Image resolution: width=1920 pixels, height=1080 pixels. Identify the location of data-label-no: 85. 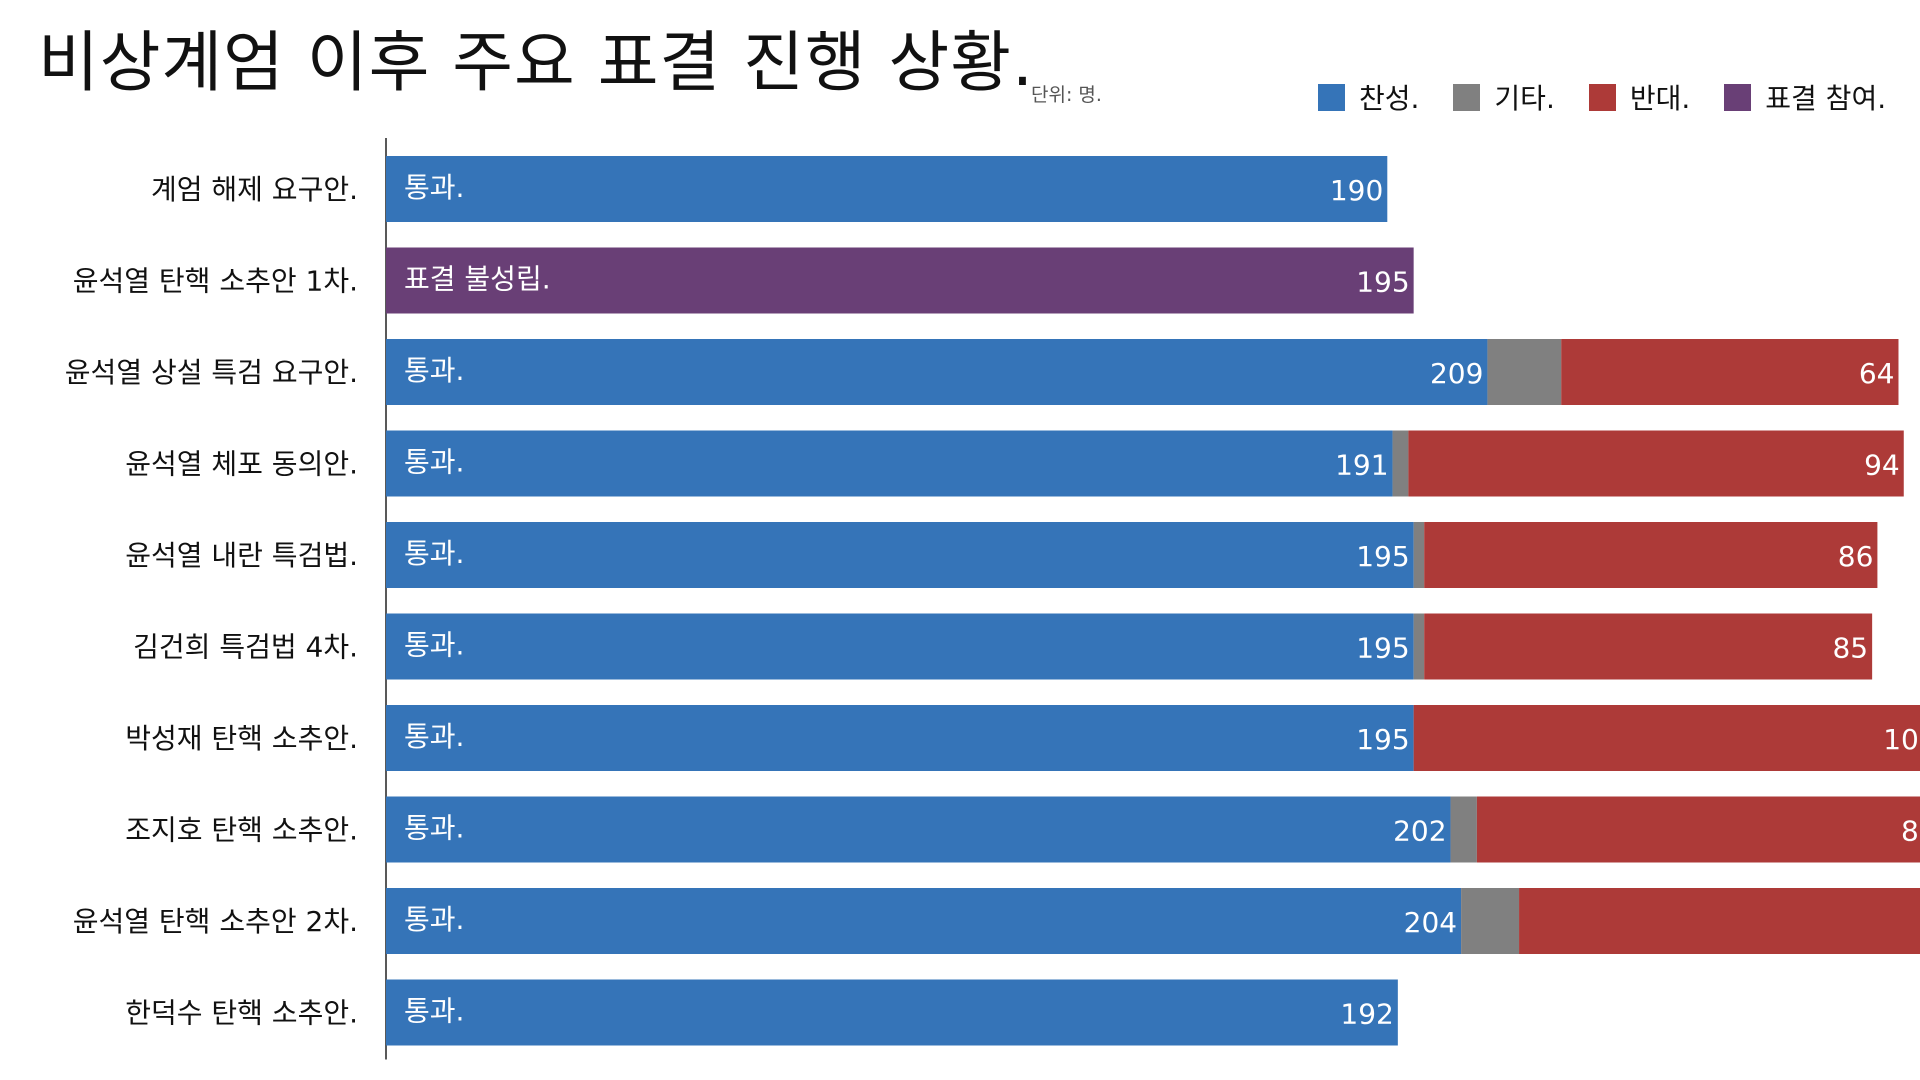
(1850, 648).